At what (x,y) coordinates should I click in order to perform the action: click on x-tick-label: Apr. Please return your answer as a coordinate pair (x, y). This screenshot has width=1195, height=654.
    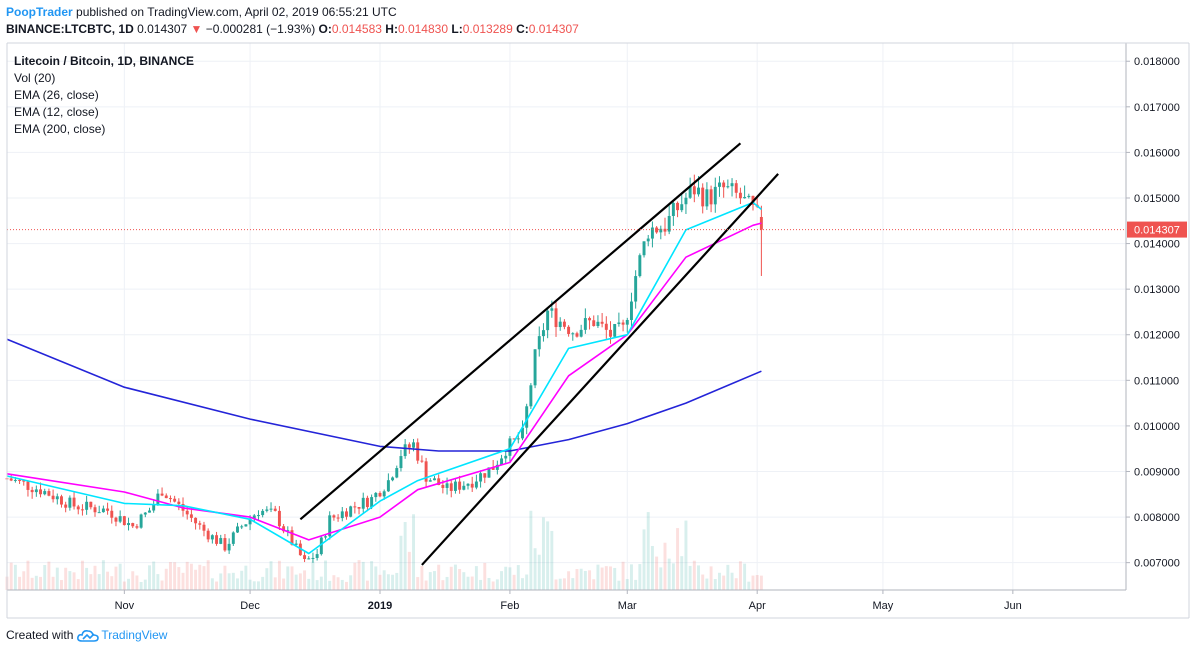
    Looking at the image, I should click on (757, 606).